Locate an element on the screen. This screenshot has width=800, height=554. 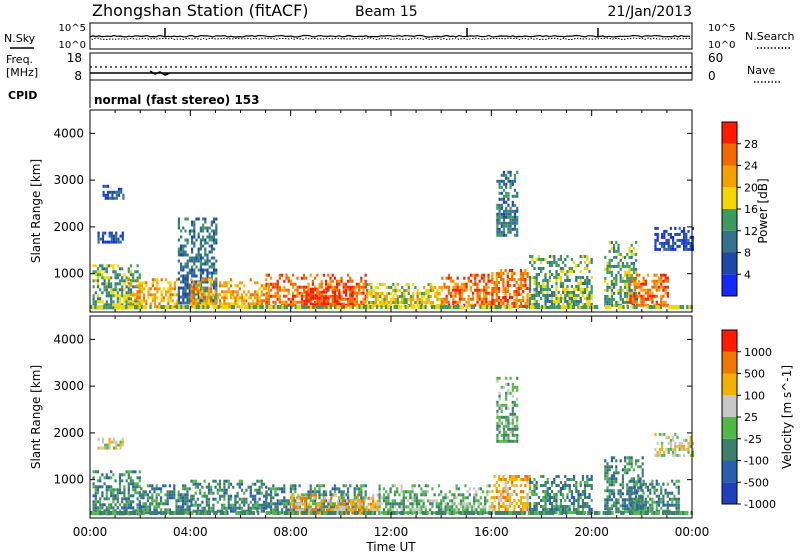
freq-right-tick-bottom: 0 is located at coordinates (712, 76).